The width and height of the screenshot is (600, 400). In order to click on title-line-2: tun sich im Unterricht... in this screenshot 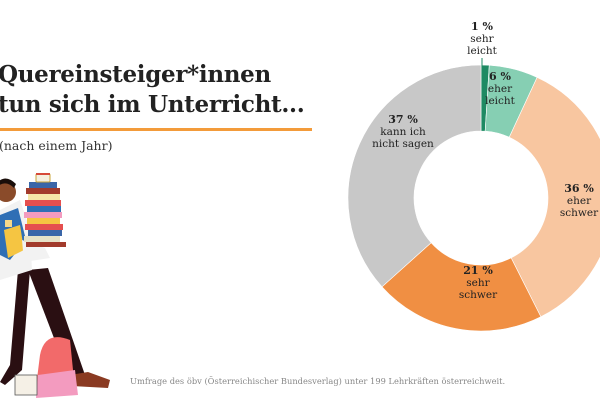, I will do `click(152, 104)`.